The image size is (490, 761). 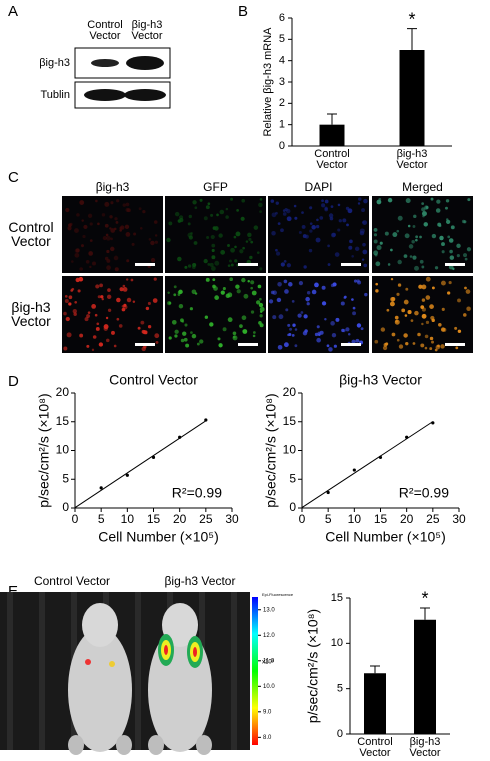 I want to click on mouse-body, so click(x=100, y=690).